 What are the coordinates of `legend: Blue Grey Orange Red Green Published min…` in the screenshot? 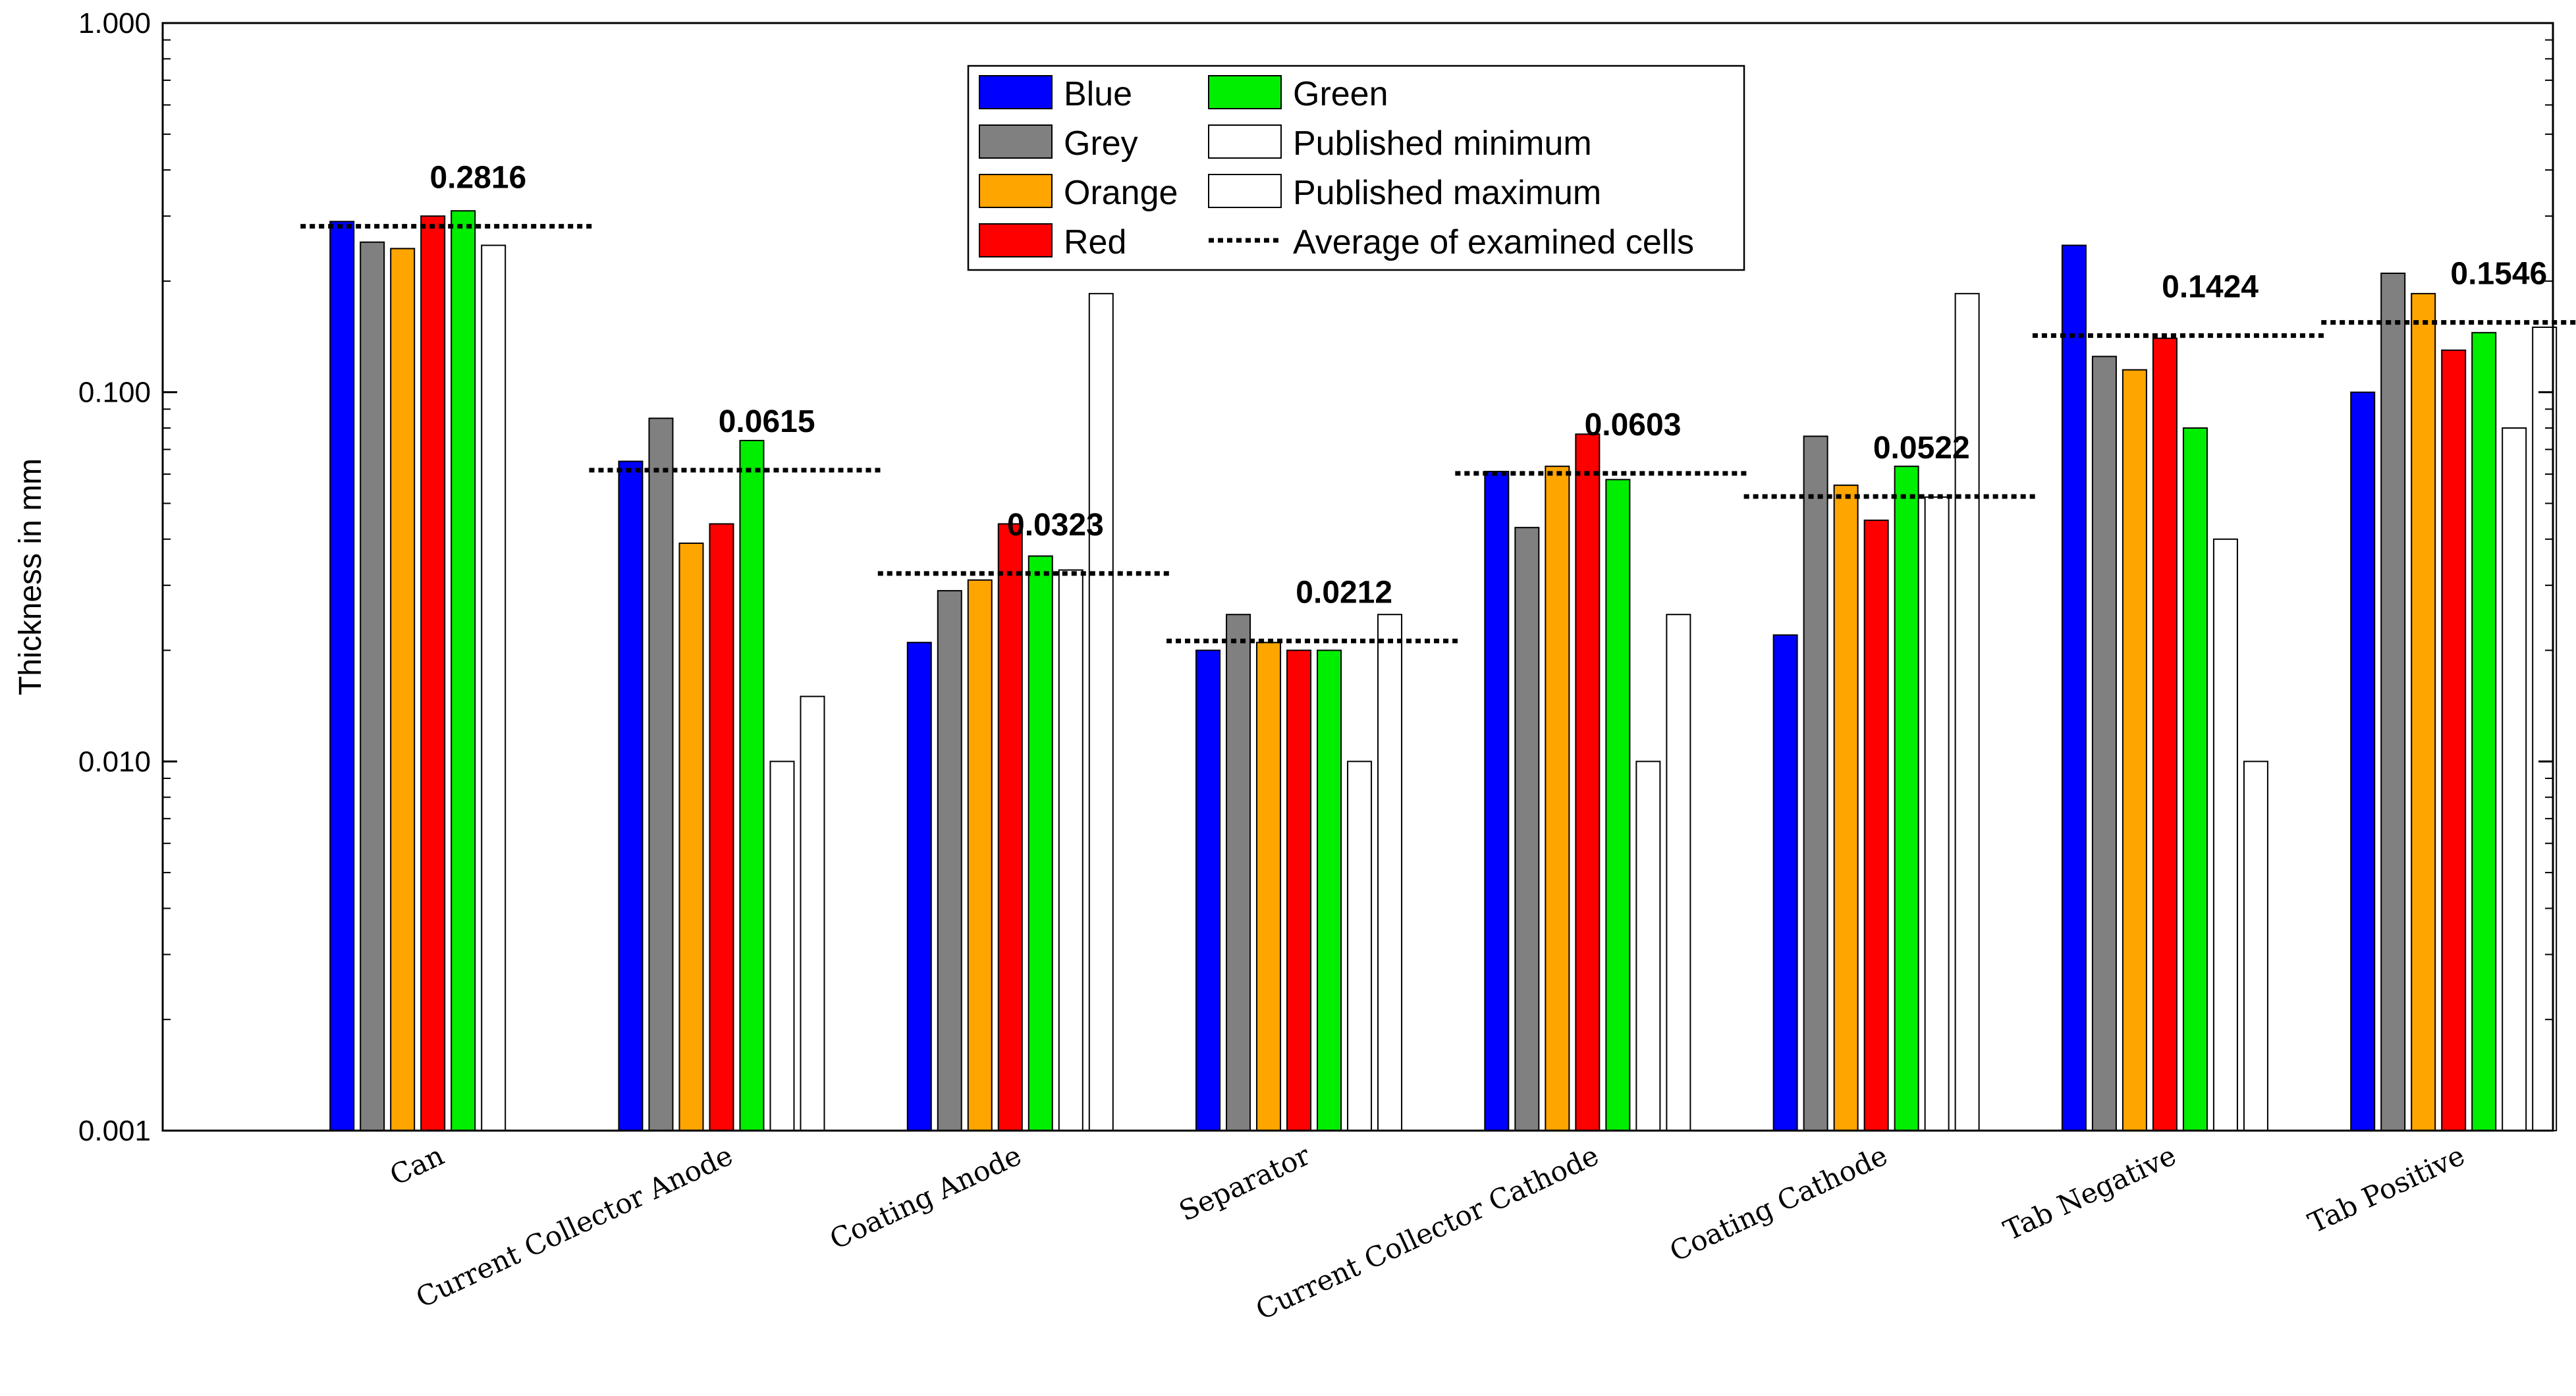 It's located at (1356, 168).